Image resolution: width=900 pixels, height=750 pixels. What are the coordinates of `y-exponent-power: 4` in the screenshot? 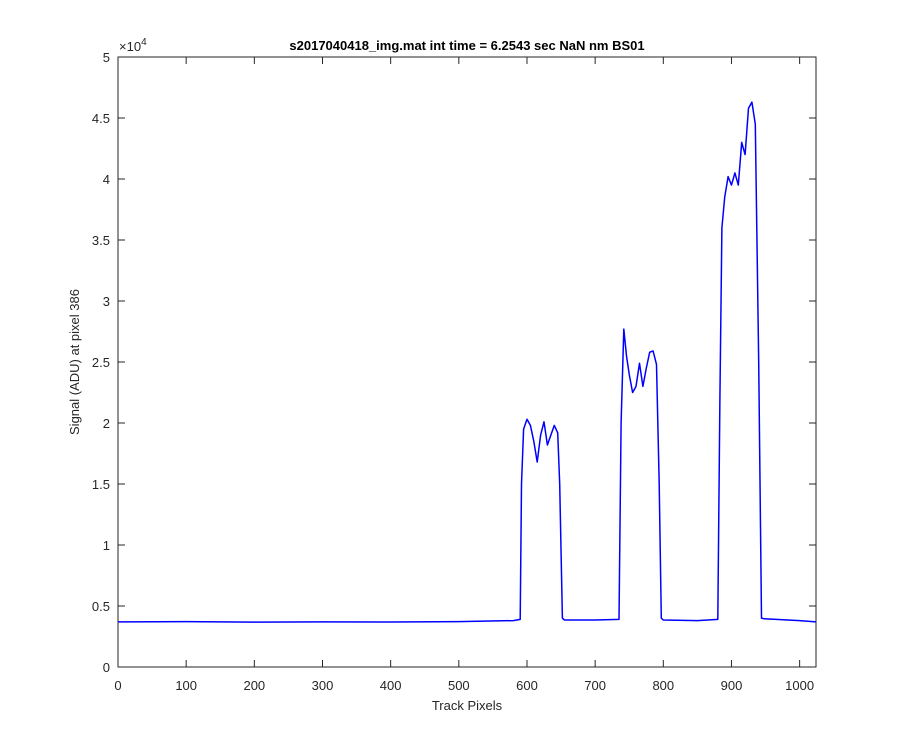 It's located at (144, 42).